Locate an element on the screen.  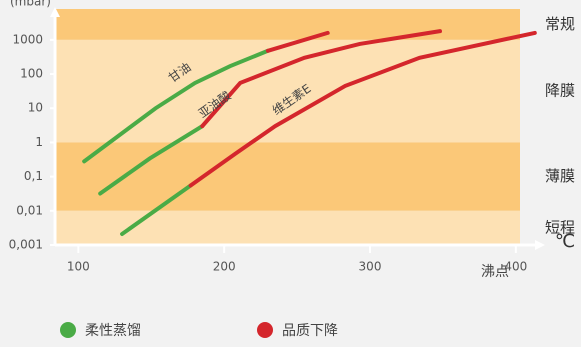
band-label: 薄膜 is located at coordinates (560, 176).